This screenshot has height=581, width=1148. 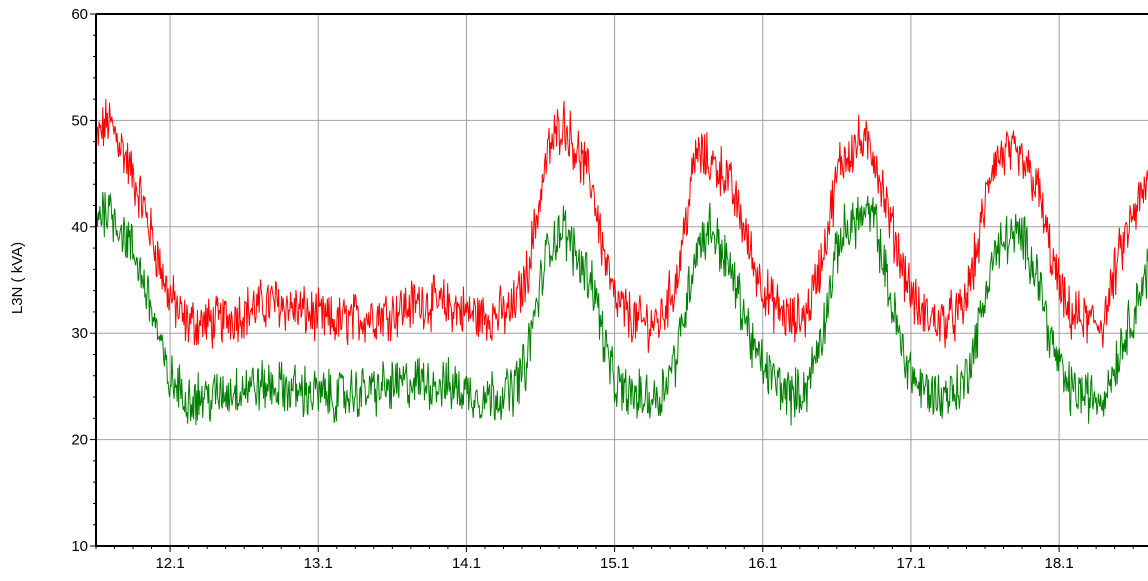 What do you see at coordinates (1058, 563) in the screenshot?
I see `x-tick-label: 18.1` at bounding box center [1058, 563].